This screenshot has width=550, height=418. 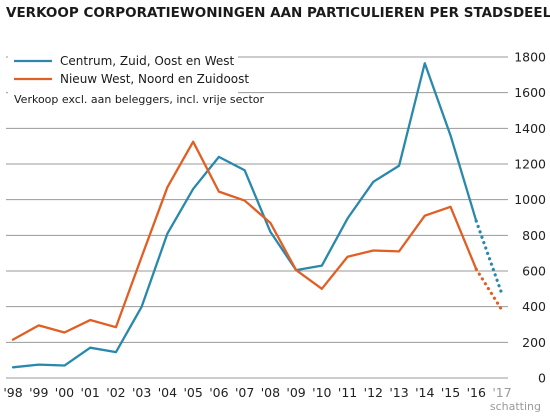 I want to click on x-tick-label: '16, so click(x=476, y=392).